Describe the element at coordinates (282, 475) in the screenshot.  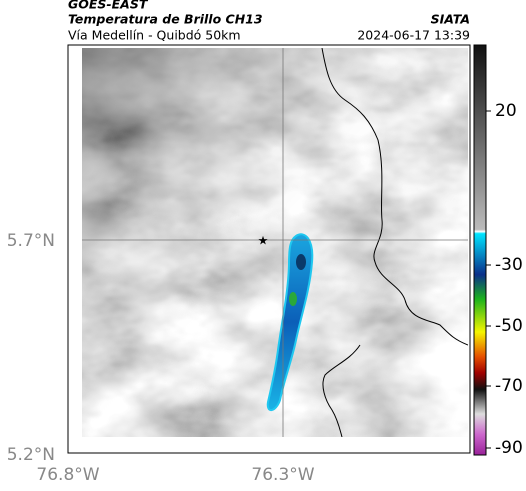
I see `lon-label: 76.3°W` at that location.